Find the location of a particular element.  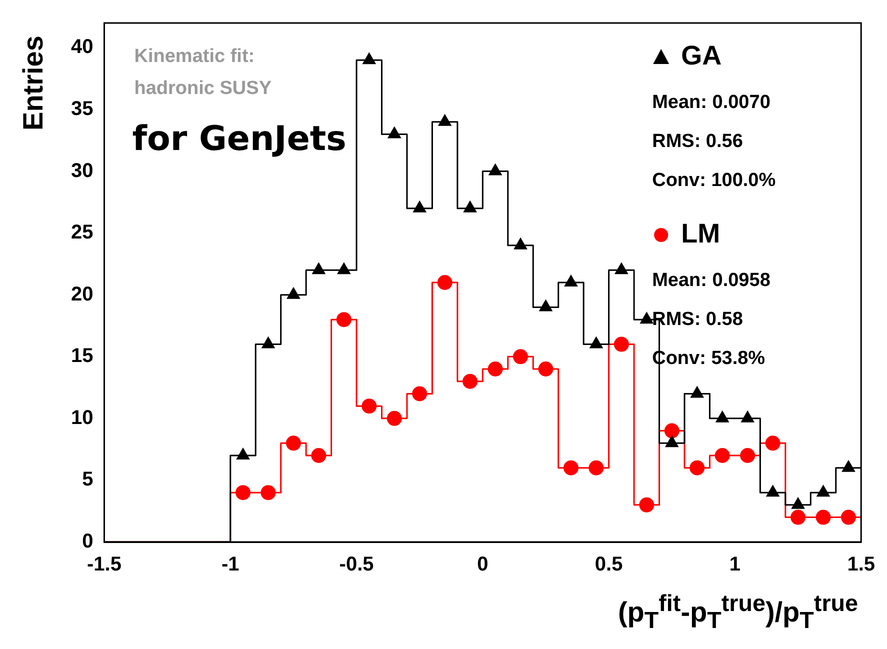

y-tick-label: 20 is located at coordinates (82, 294).